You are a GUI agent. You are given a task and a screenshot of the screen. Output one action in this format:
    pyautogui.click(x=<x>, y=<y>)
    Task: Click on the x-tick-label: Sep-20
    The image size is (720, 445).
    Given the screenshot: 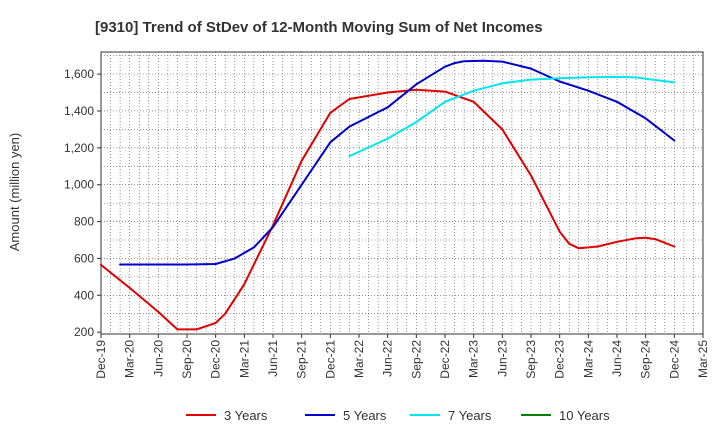 What is the action you would take?
    pyautogui.click(x=187, y=359)
    